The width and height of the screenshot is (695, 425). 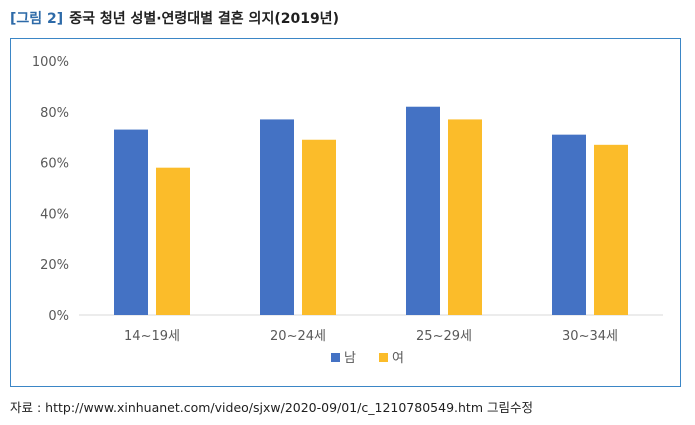 I want to click on y-tick-label: 80%, so click(x=54, y=113).